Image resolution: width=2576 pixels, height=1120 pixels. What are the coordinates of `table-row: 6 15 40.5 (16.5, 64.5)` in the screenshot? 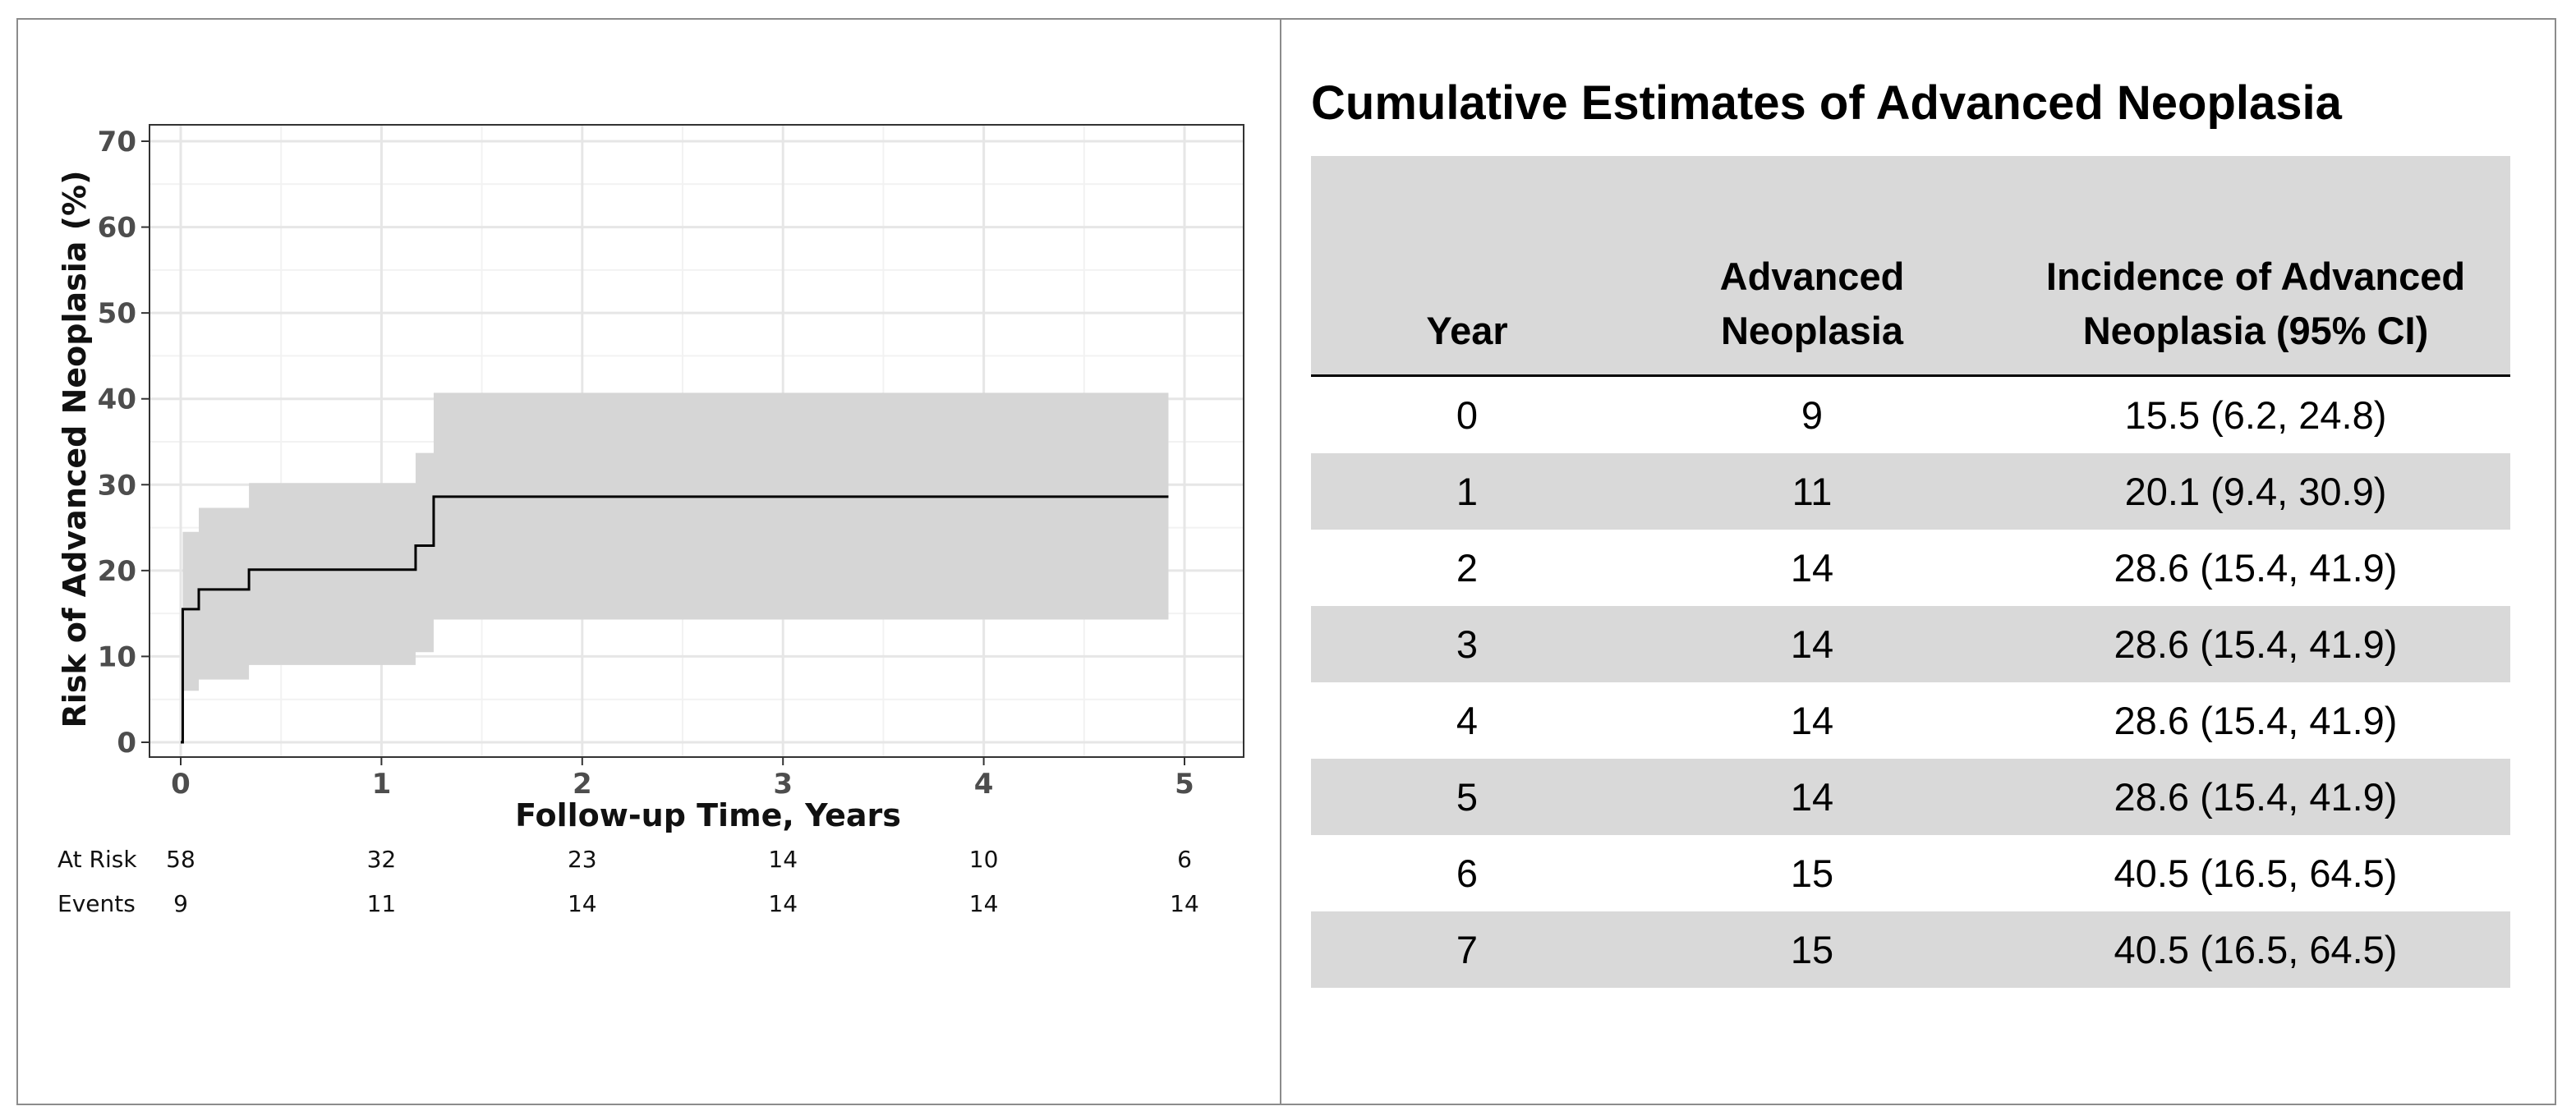 It's located at (1911, 873).